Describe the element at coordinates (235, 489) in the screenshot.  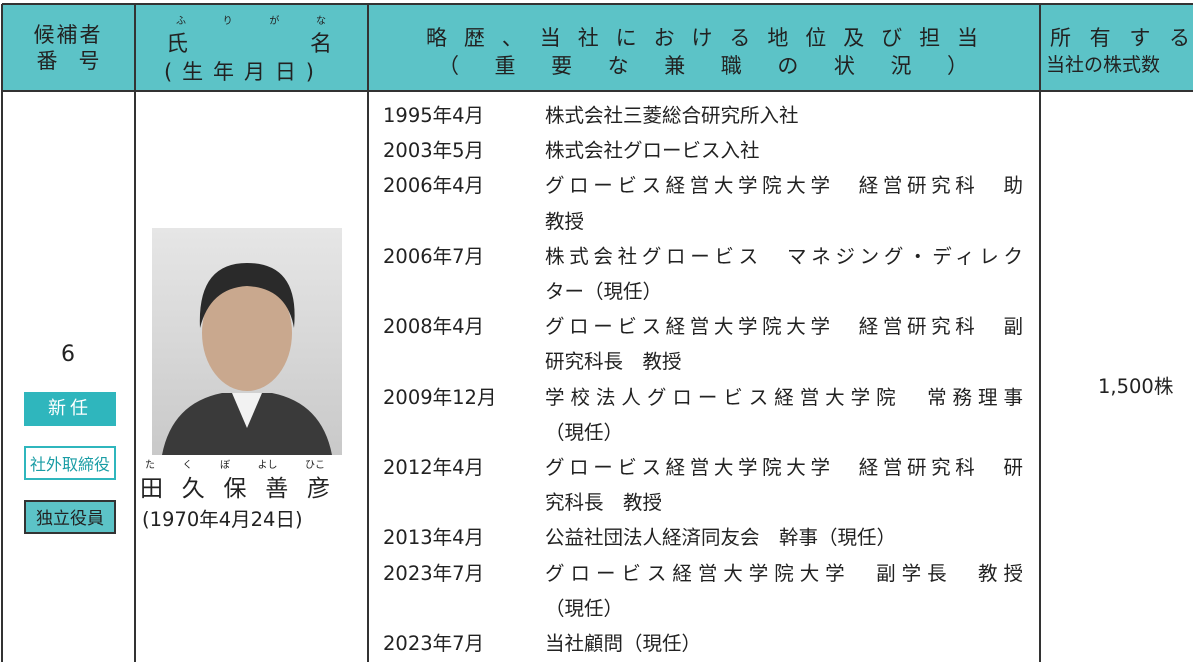
I see `name-char: 保` at that location.